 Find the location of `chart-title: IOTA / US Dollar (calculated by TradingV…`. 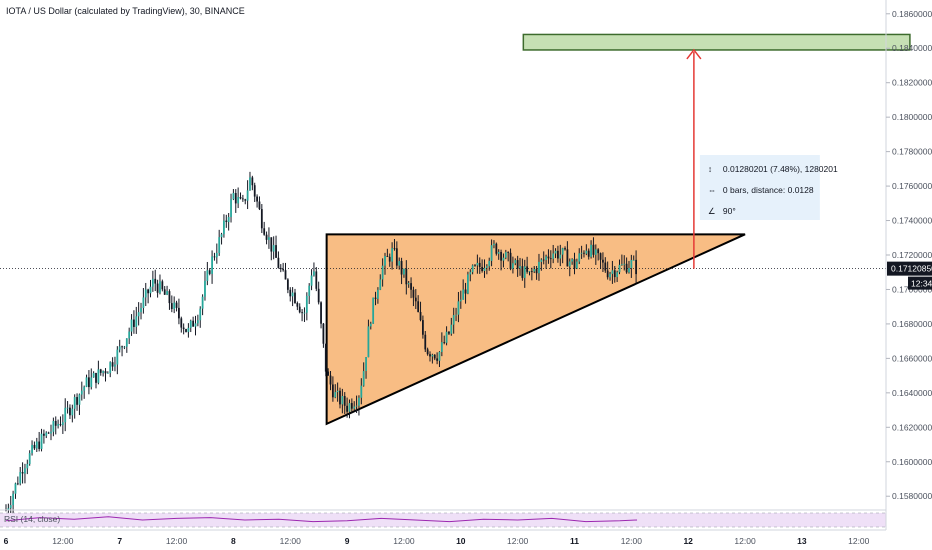

chart-title: IOTA / US Dollar (calculated by TradingV… is located at coordinates (125, 11).